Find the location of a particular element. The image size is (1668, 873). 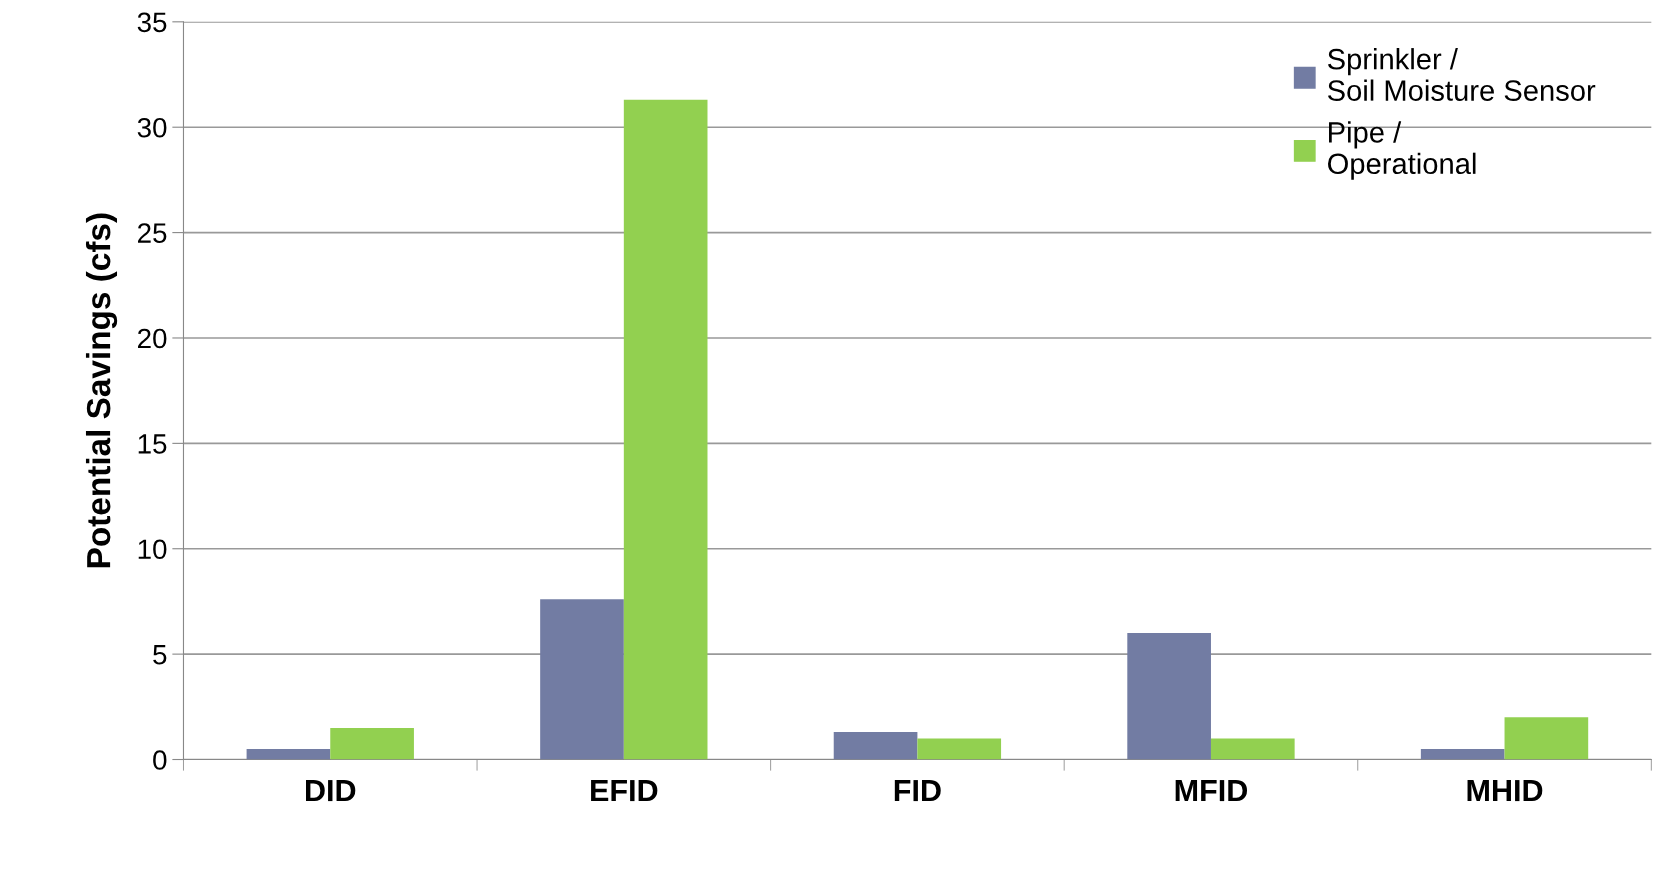

legend-label: Sprinkler / Soil Moisture Sensor is located at coordinates (1461, 74).